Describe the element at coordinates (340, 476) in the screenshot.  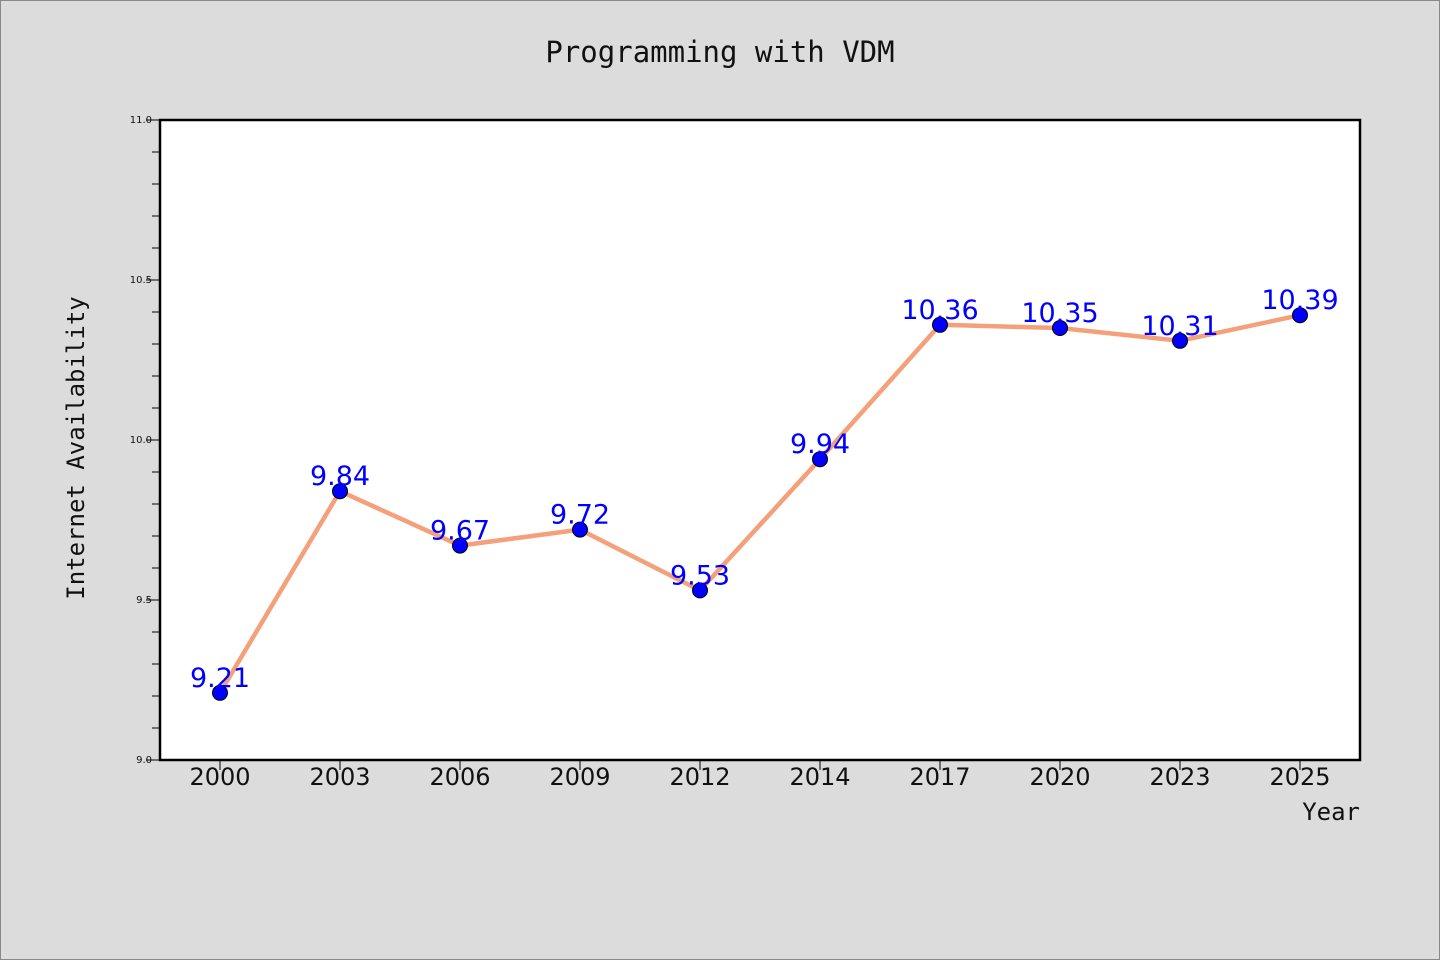
I see `data-label: 9.84` at that location.